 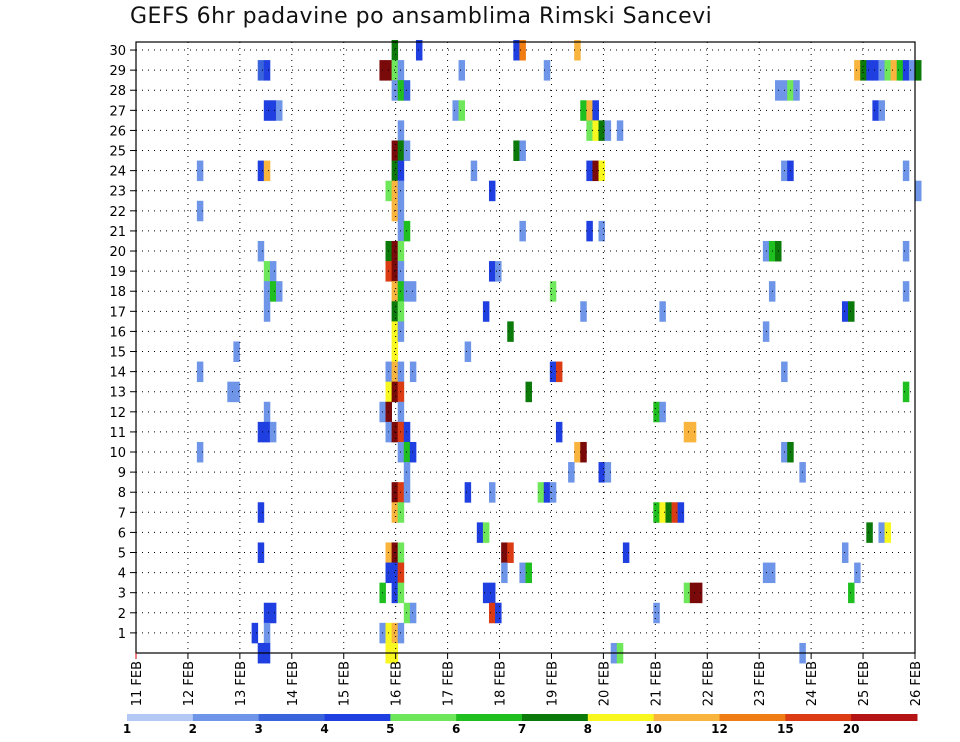 I want to click on x-tick-label: 23 FEB, so click(x=760, y=683).